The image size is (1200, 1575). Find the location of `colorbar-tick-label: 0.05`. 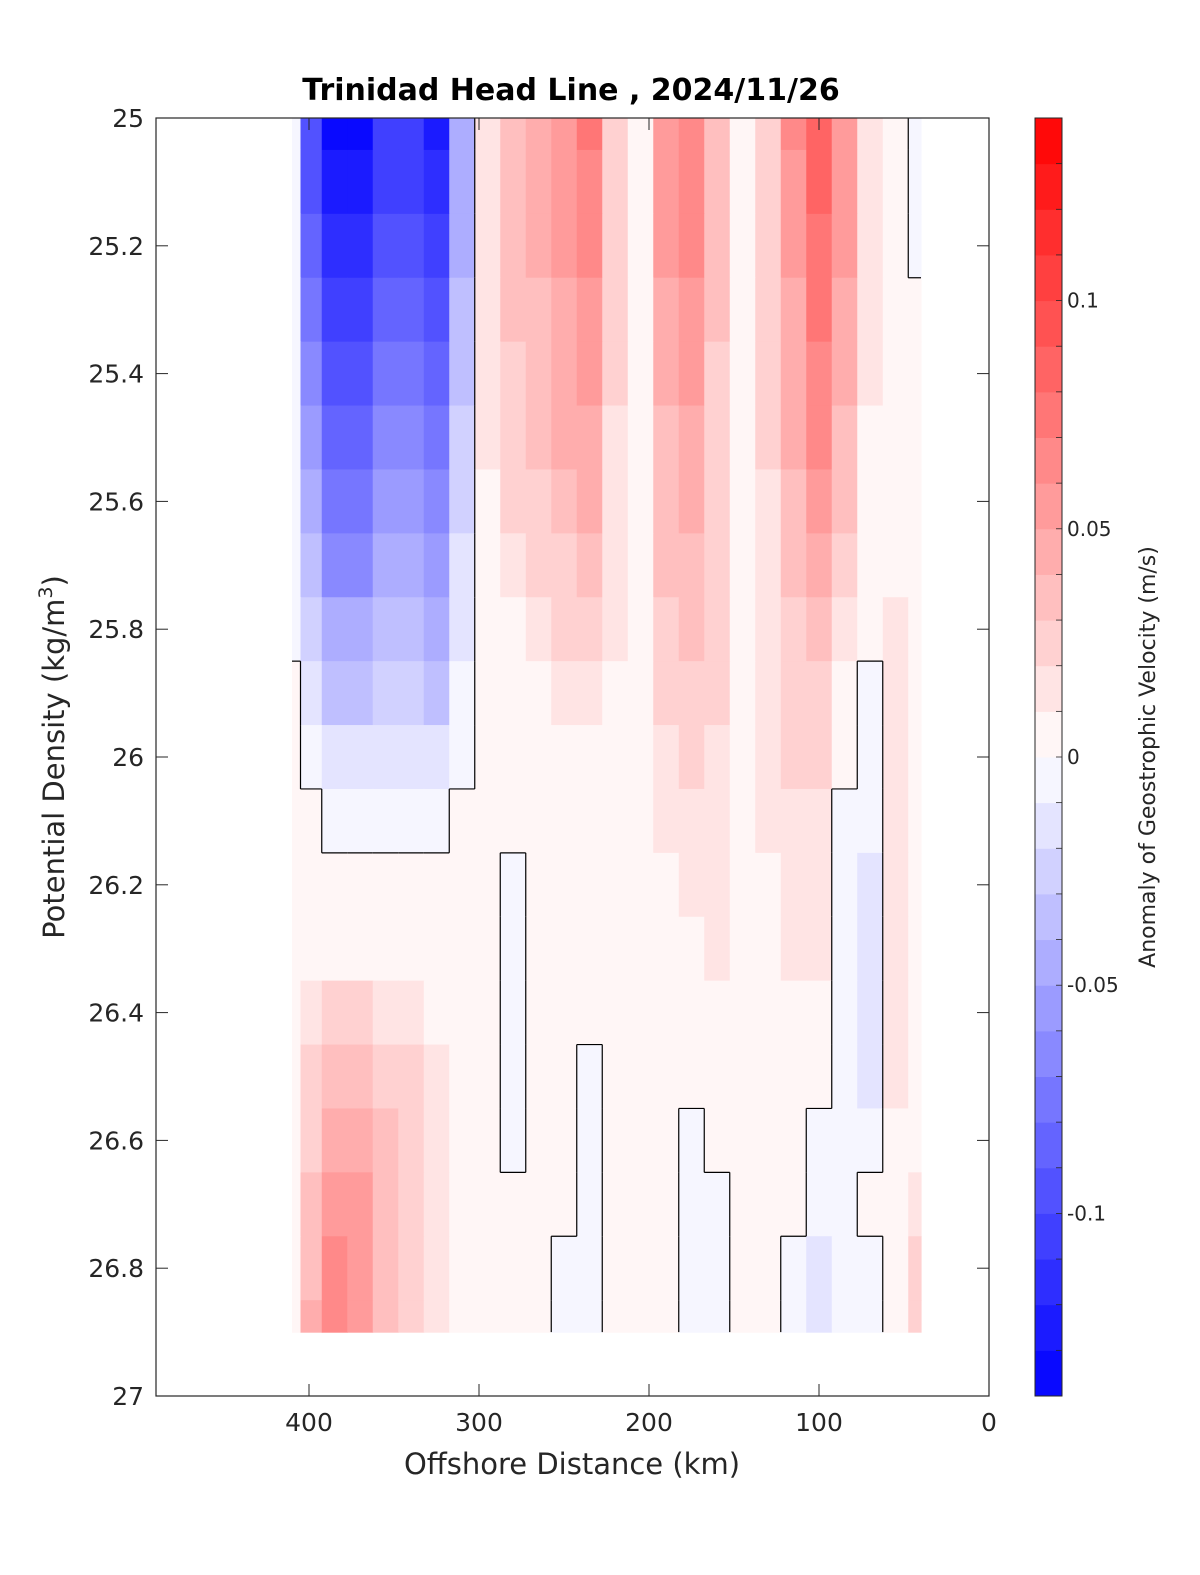

colorbar-tick-label: 0.05 is located at coordinates (1089, 529).